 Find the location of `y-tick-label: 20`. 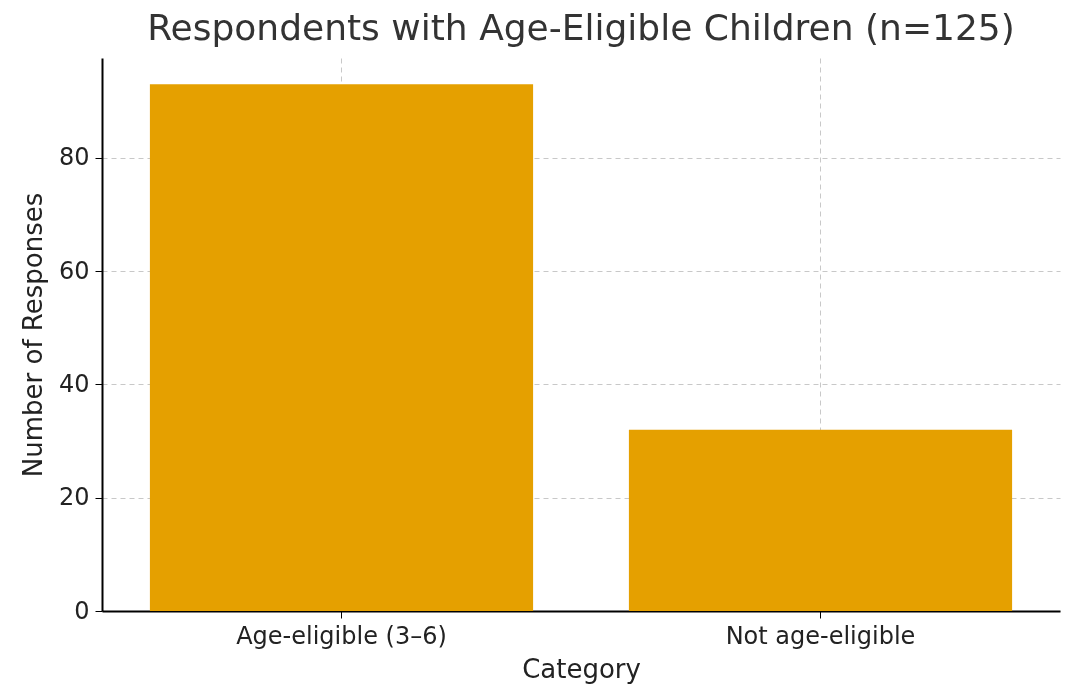

y-tick-label: 20 is located at coordinates (74, 497).